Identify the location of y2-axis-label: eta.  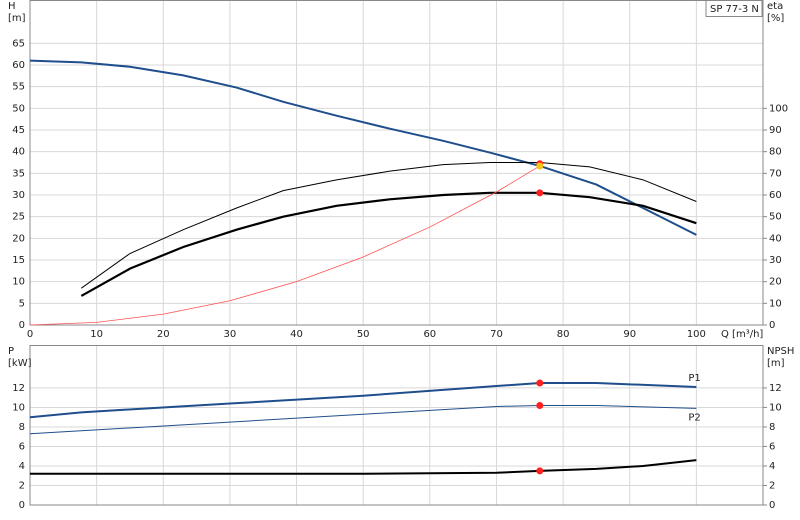
(775, 6).